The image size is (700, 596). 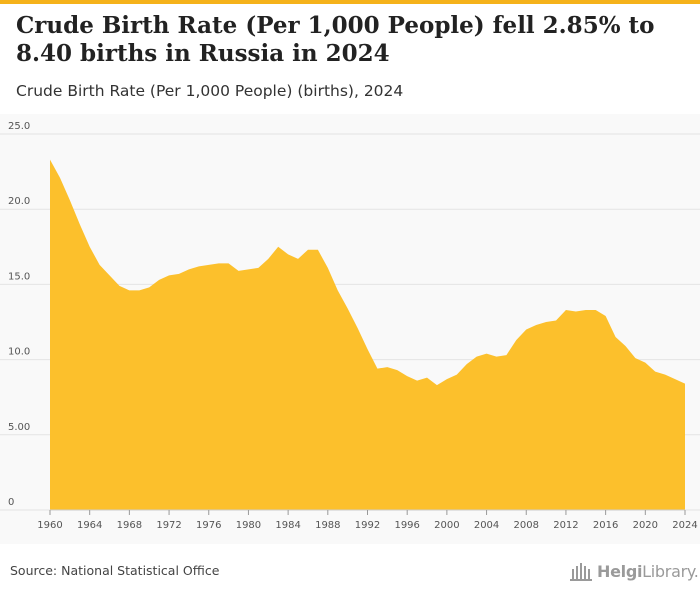 What do you see at coordinates (19, 427) in the screenshot?
I see `y-tick-label: 5.00` at bounding box center [19, 427].